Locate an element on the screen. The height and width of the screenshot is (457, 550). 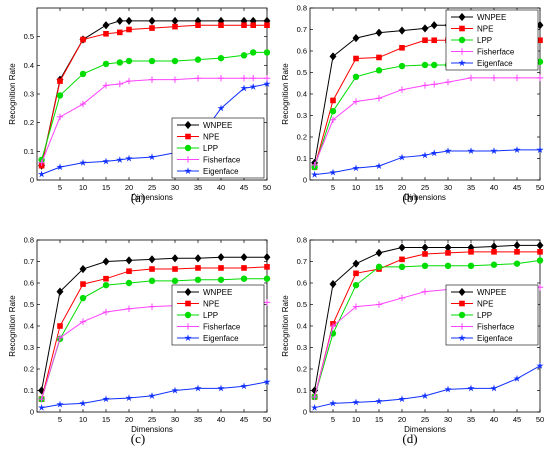
x-tick-label: 45 is located at coordinates (517, 187).